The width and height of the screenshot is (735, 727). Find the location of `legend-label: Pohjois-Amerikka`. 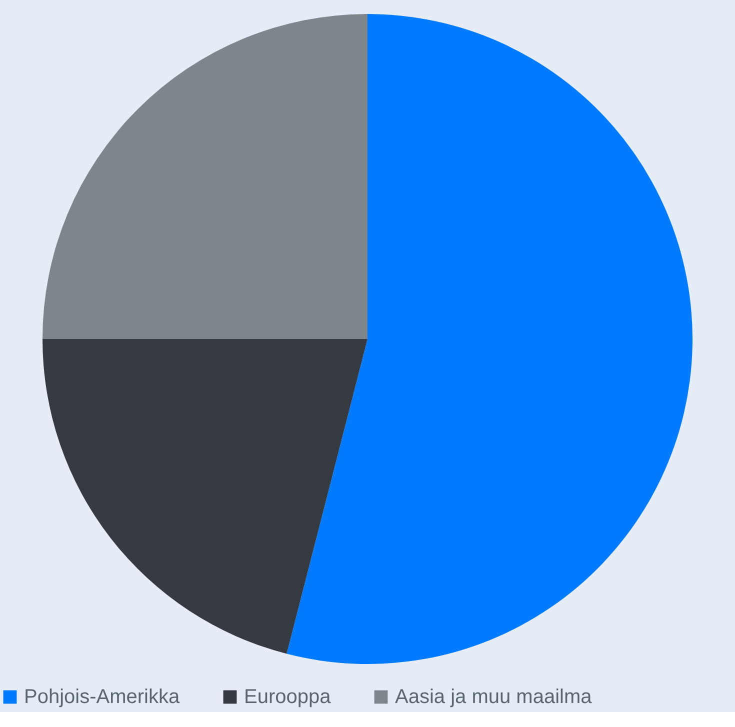

legend-label: Pohjois-Amerikka is located at coordinates (102, 697).